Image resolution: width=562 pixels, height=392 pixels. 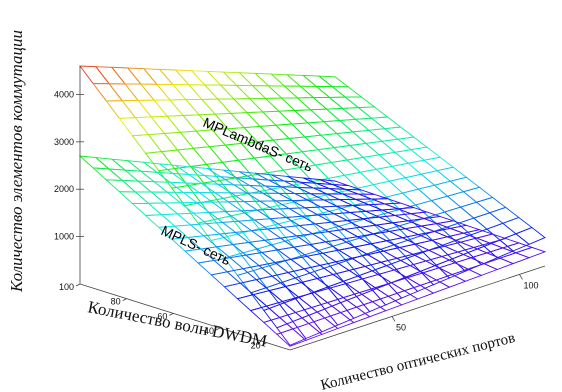 I want to click on x-tick-label: 80, so click(x=116, y=302).